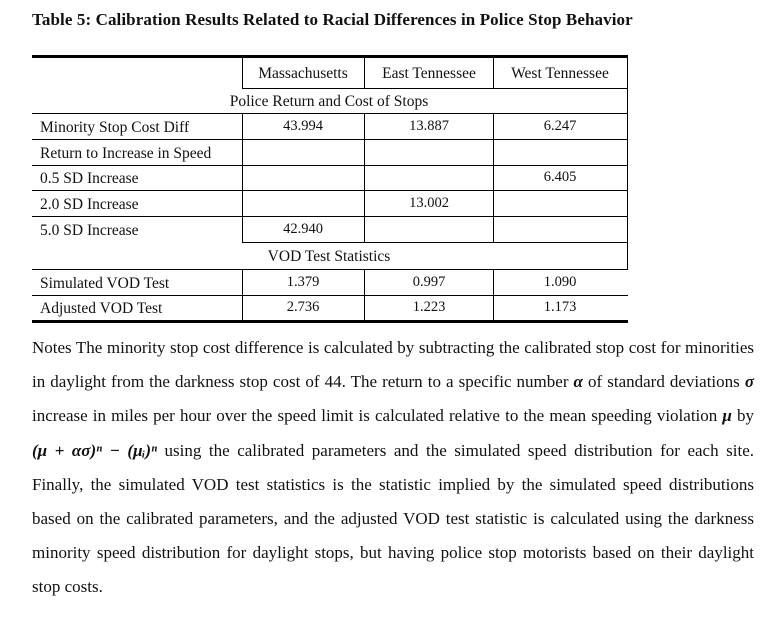 The width and height of the screenshot is (776, 617). What do you see at coordinates (560, 282) in the screenshot?
I see `table-cell: 1.090` at bounding box center [560, 282].